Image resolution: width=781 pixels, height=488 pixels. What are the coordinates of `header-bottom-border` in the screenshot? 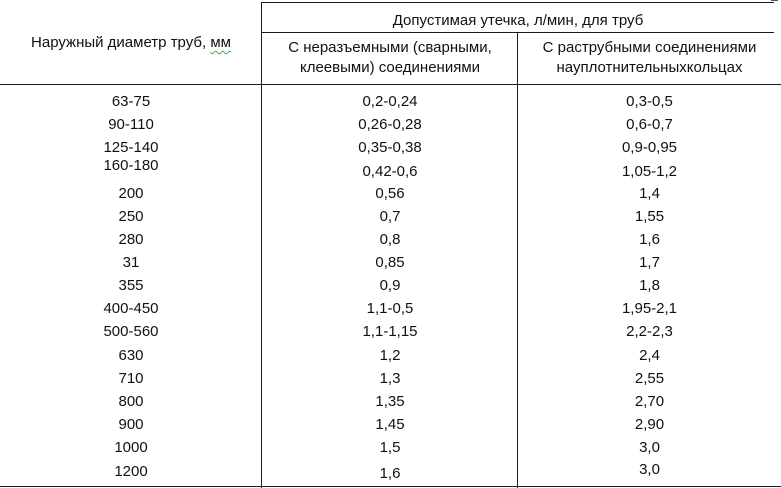 It's located at (390, 84).